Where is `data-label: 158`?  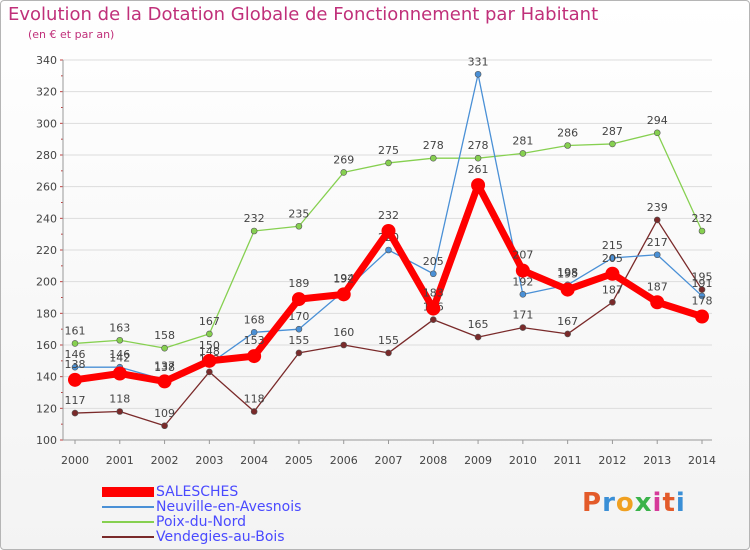 data-label: 158 is located at coordinates (164, 335).